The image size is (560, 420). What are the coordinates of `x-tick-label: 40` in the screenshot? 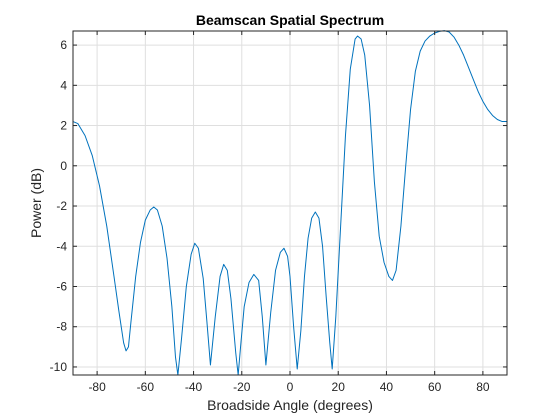 It's located at (387, 387).